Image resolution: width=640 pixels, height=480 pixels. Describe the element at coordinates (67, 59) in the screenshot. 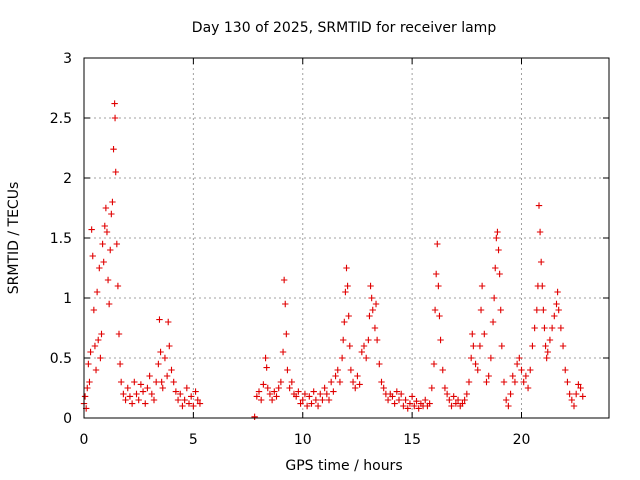

I see `y-tick-label: 3` at that location.